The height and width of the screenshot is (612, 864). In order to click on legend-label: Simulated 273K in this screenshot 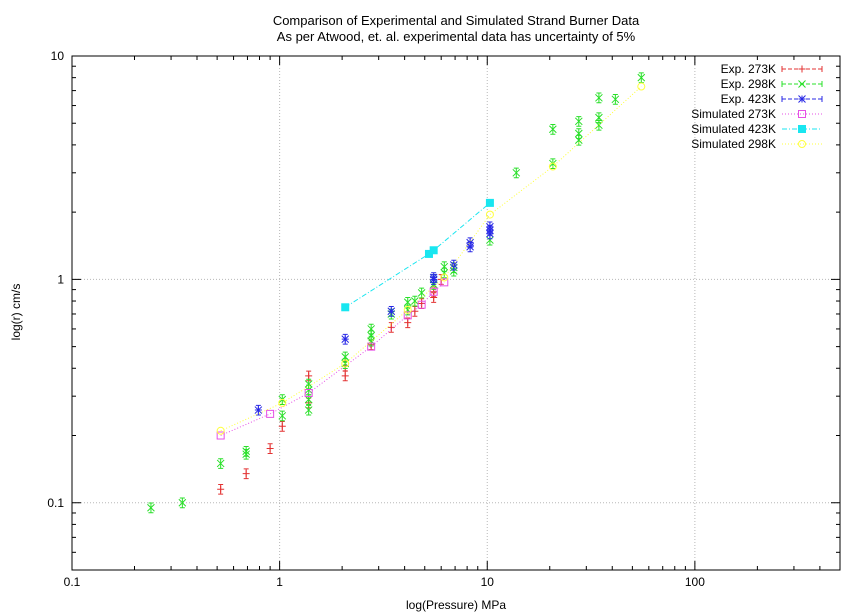, I will do `click(733, 114)`.